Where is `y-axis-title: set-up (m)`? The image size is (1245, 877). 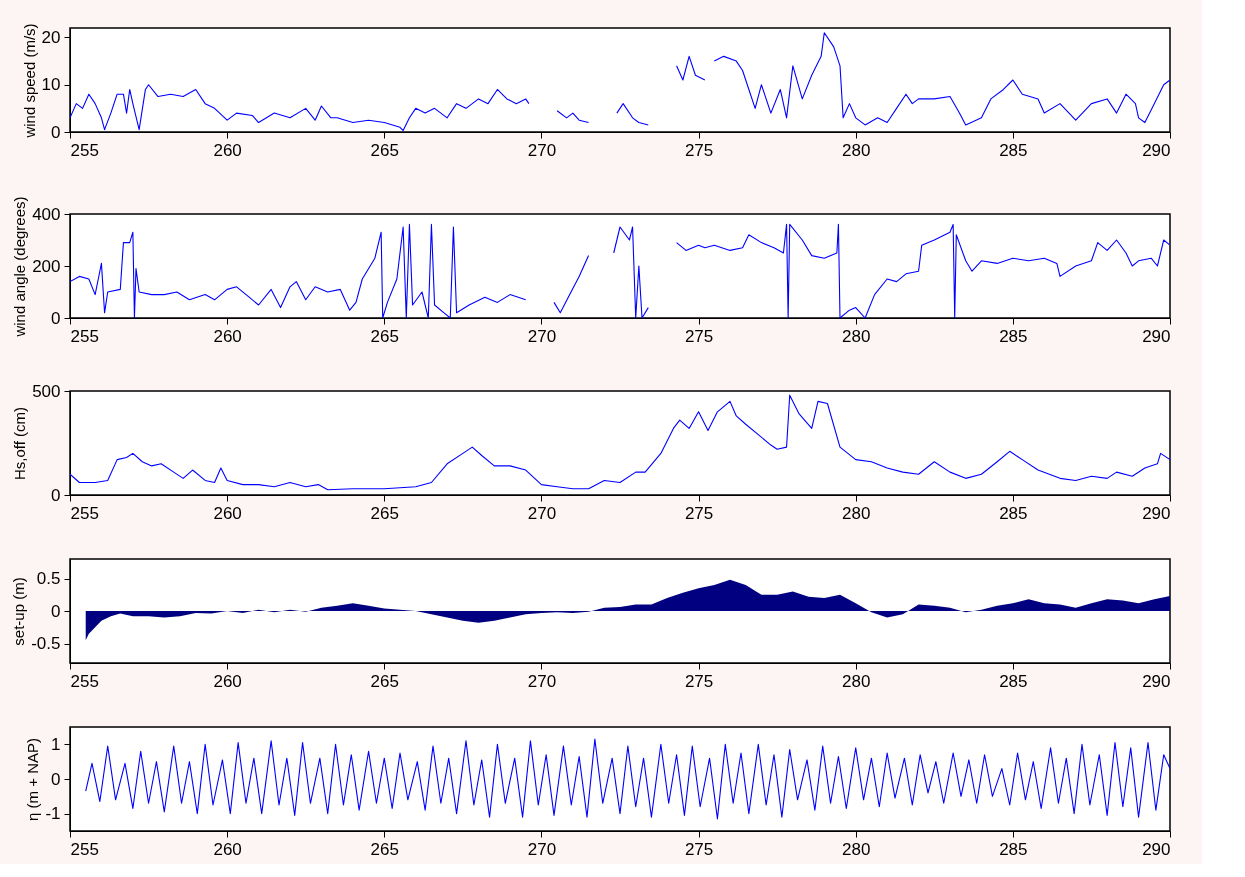
y-axis-title: set-up (m) is located at coordinates (19, 611).